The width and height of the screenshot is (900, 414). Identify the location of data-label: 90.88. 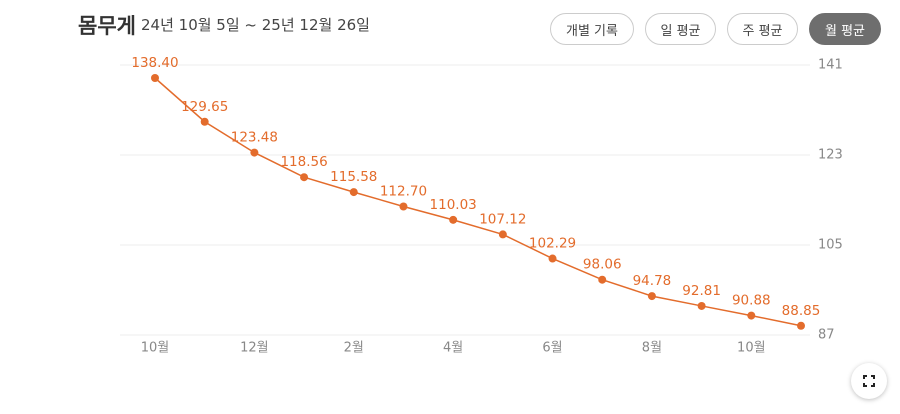
(751, 301).